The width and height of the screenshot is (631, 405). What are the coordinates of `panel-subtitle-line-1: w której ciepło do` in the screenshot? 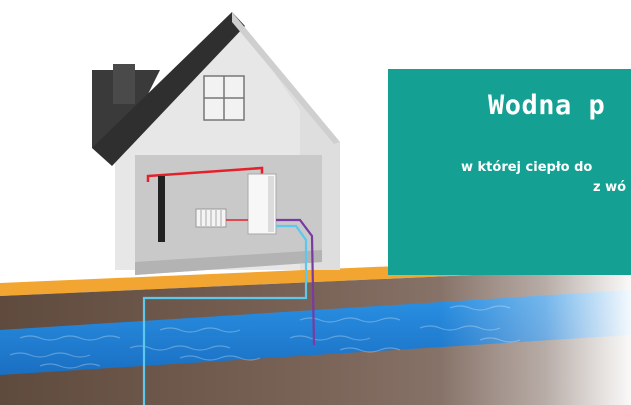 It's located at (527, 167).